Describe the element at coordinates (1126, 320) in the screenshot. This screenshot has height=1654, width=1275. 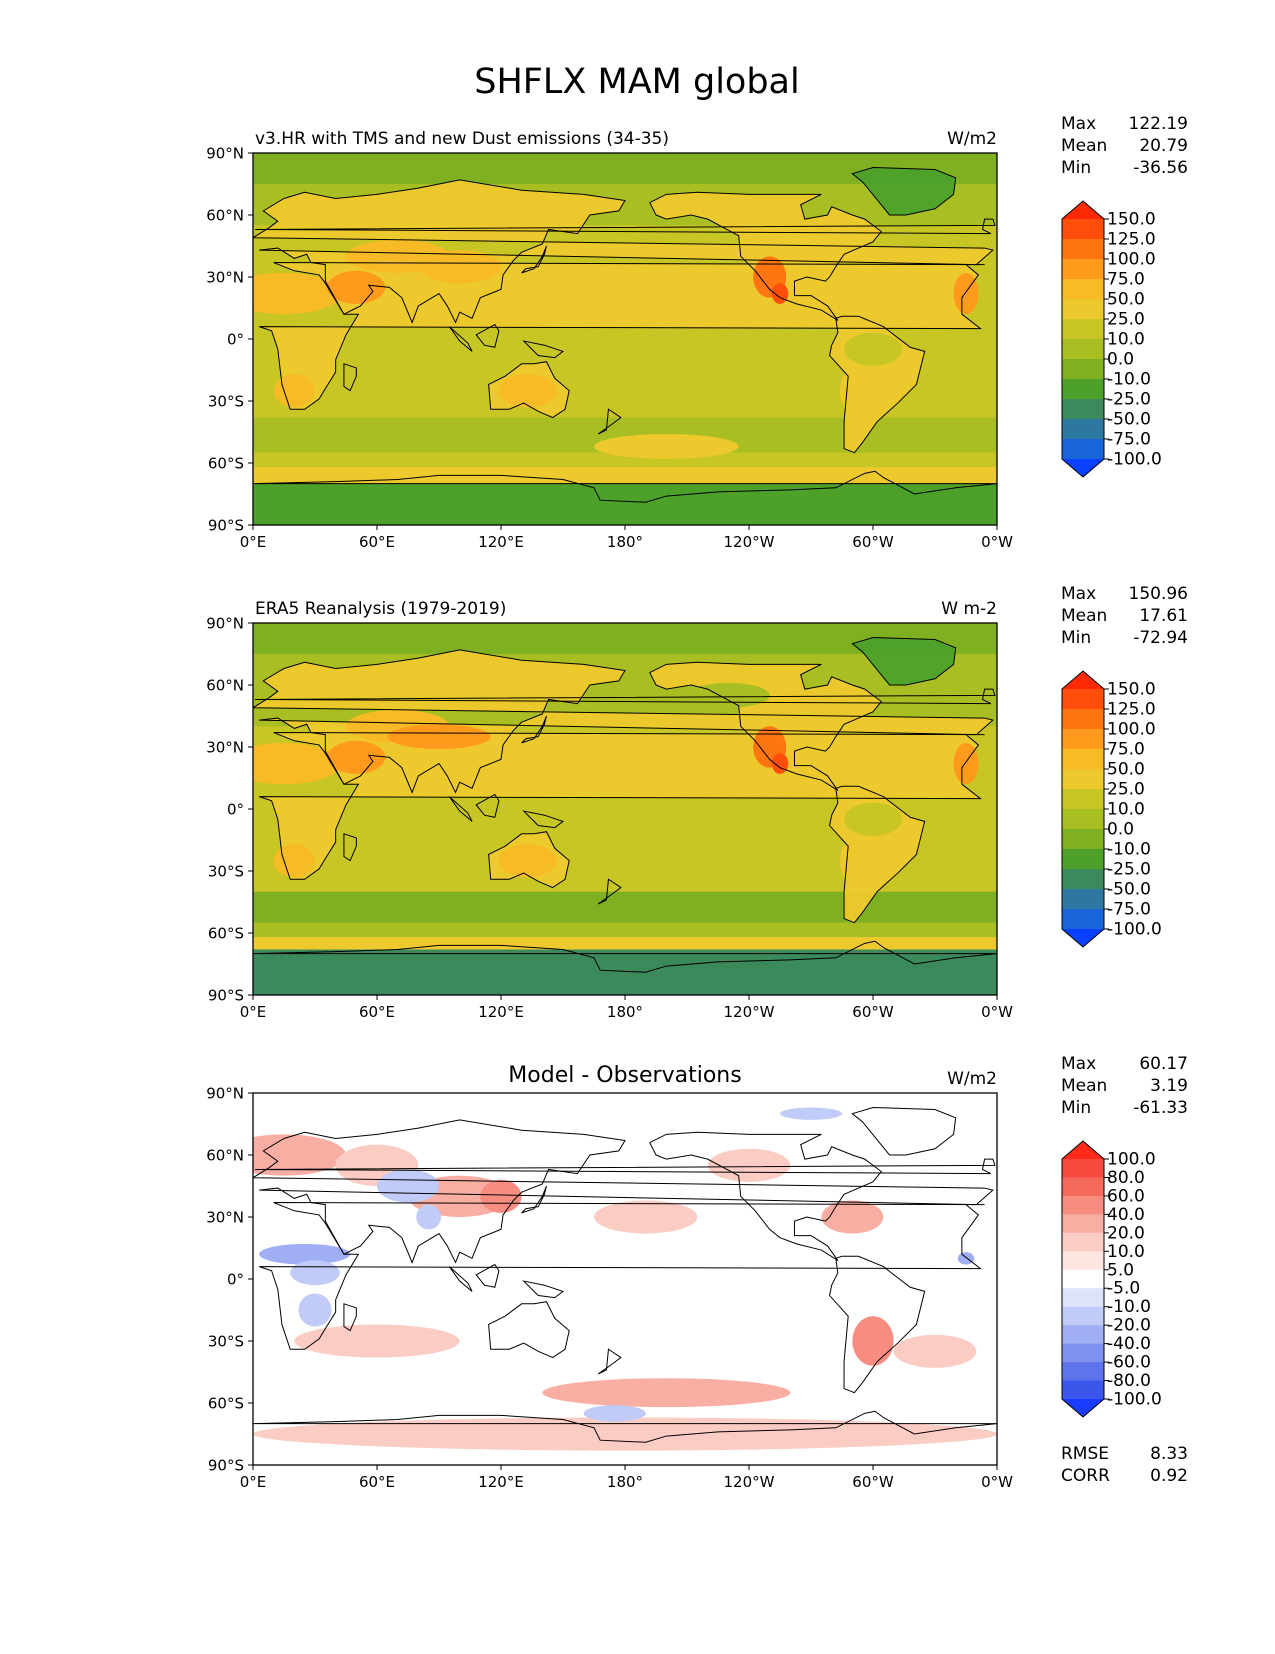
I see `colorbar-tick-label: 25.0` at that location.